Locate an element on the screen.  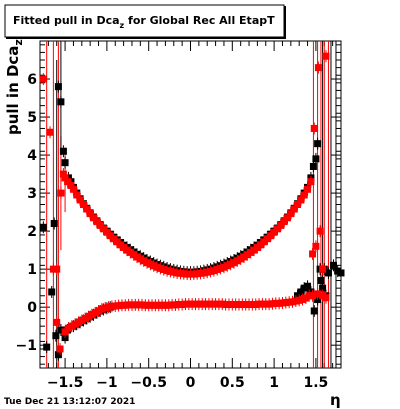
x-tick-label: −1.5 is located at coordinates (65, 383).